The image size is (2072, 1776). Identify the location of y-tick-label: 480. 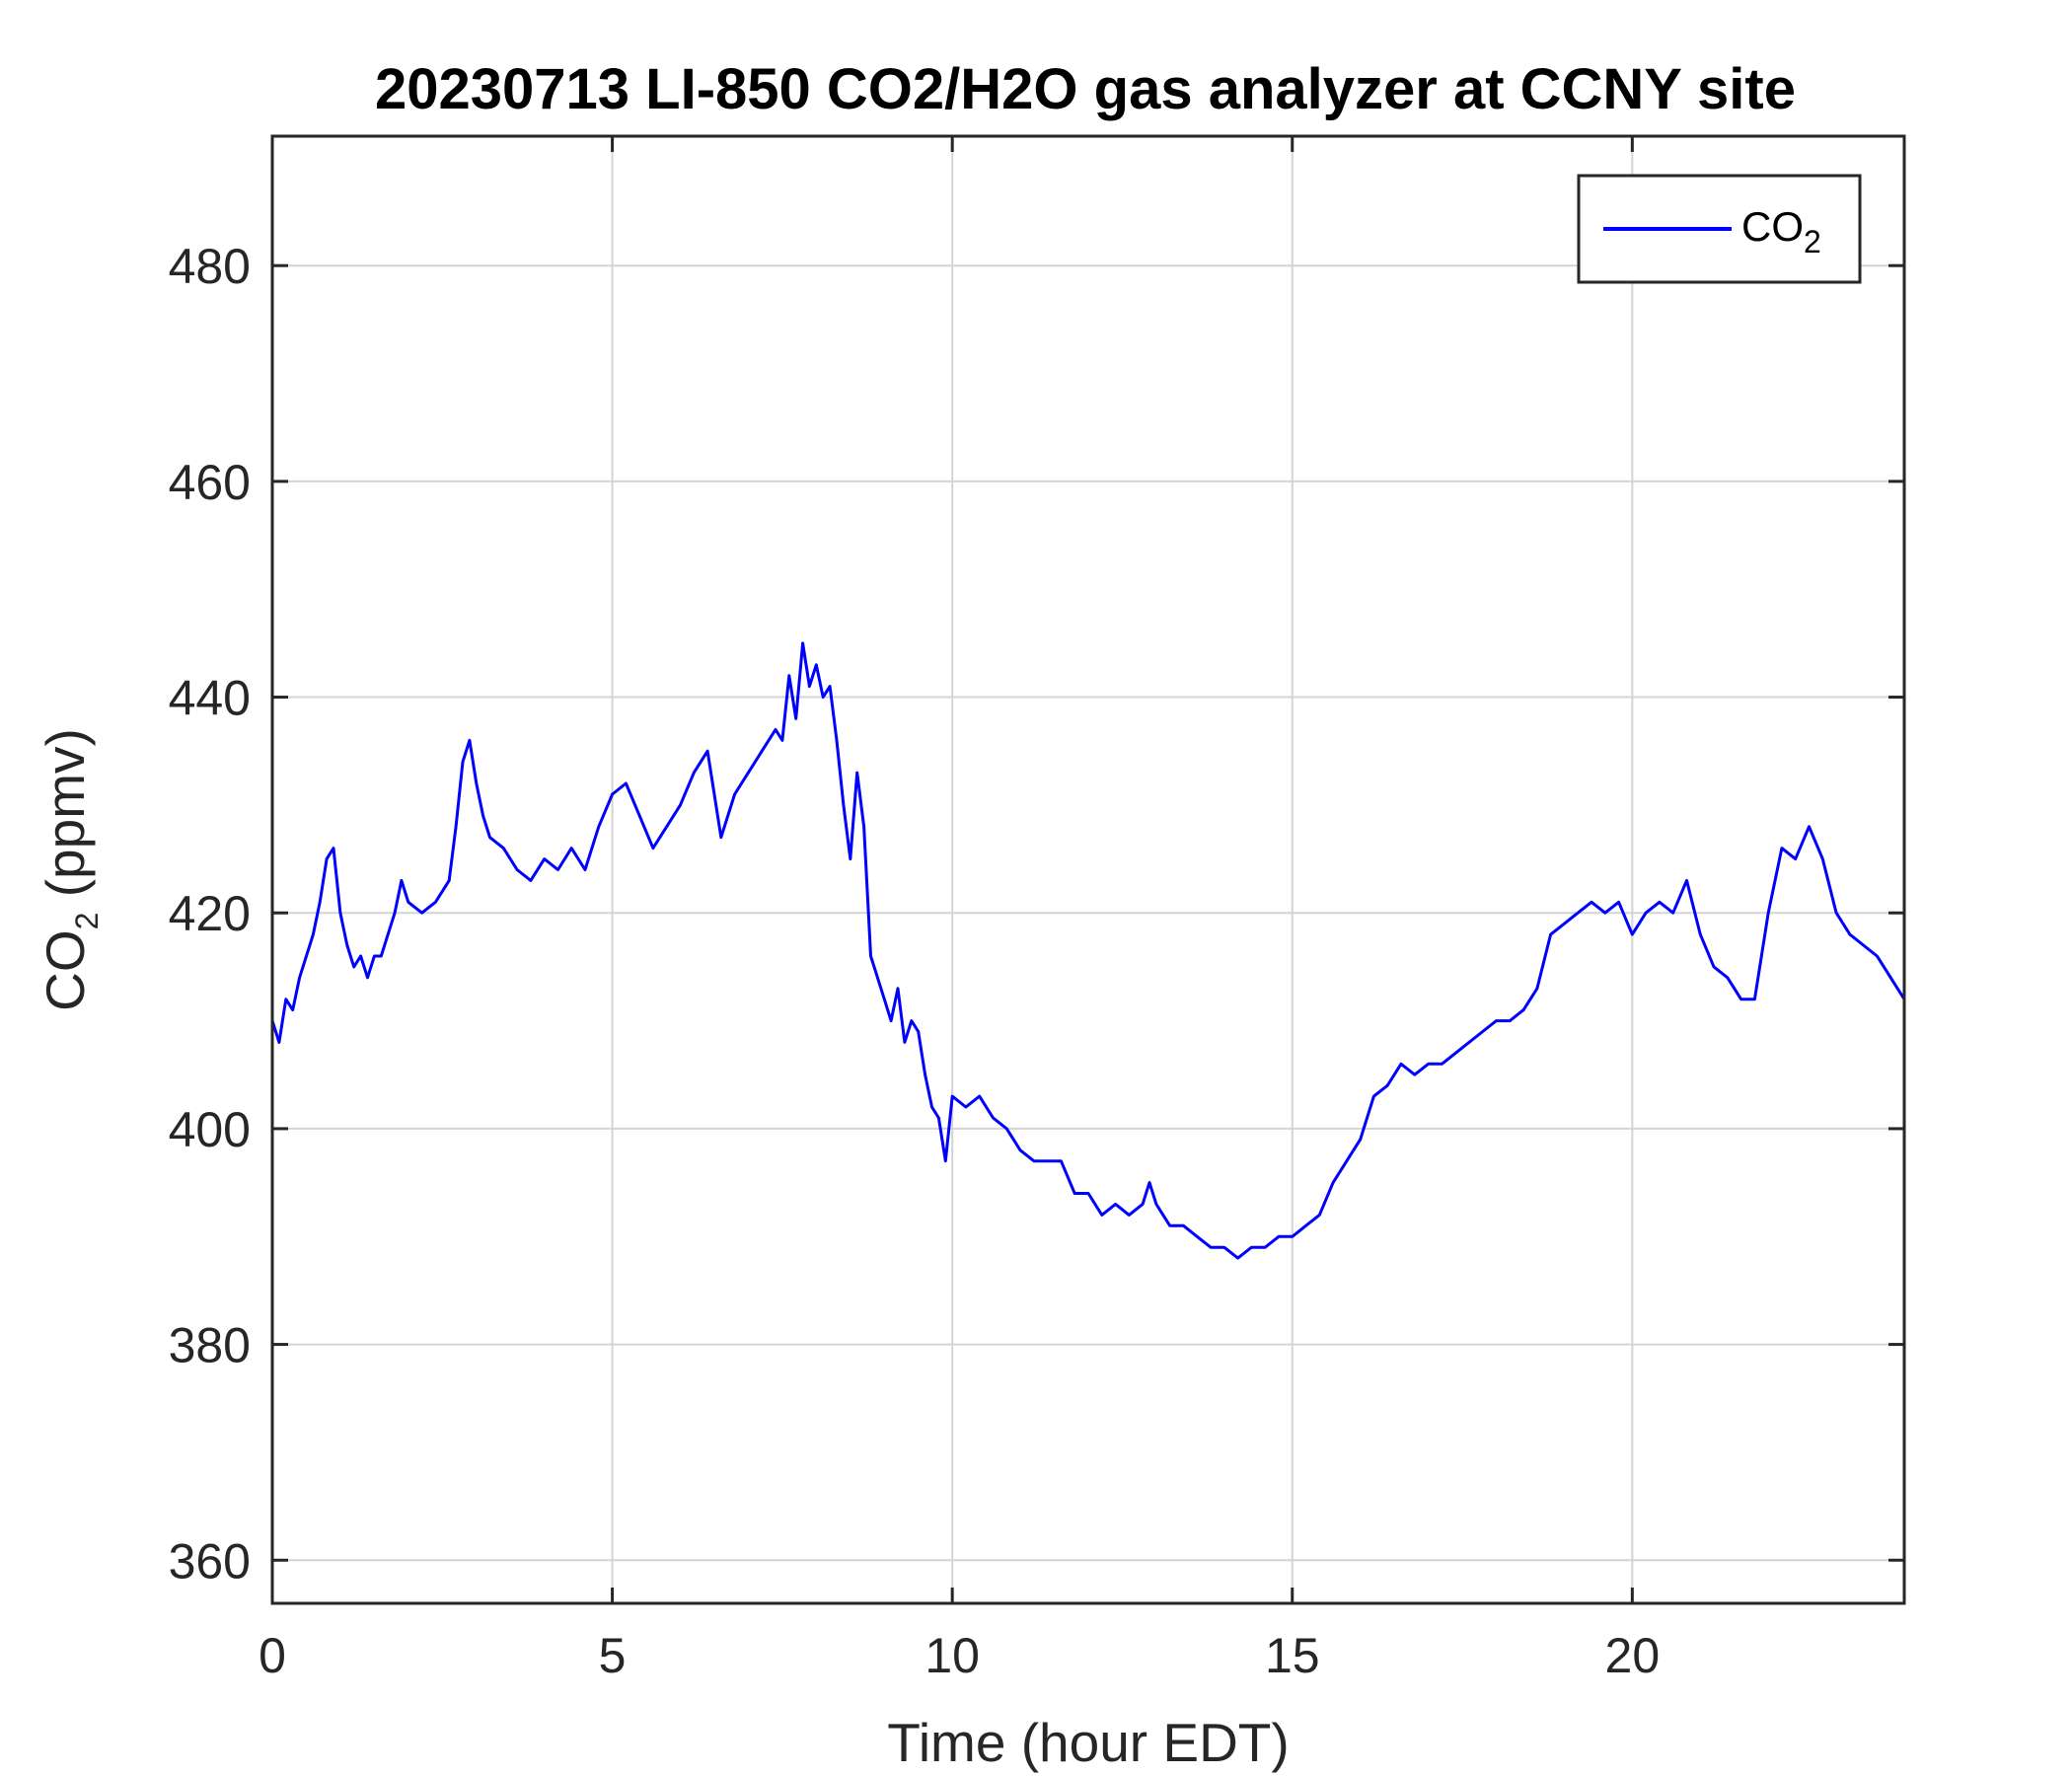
(210, 266).